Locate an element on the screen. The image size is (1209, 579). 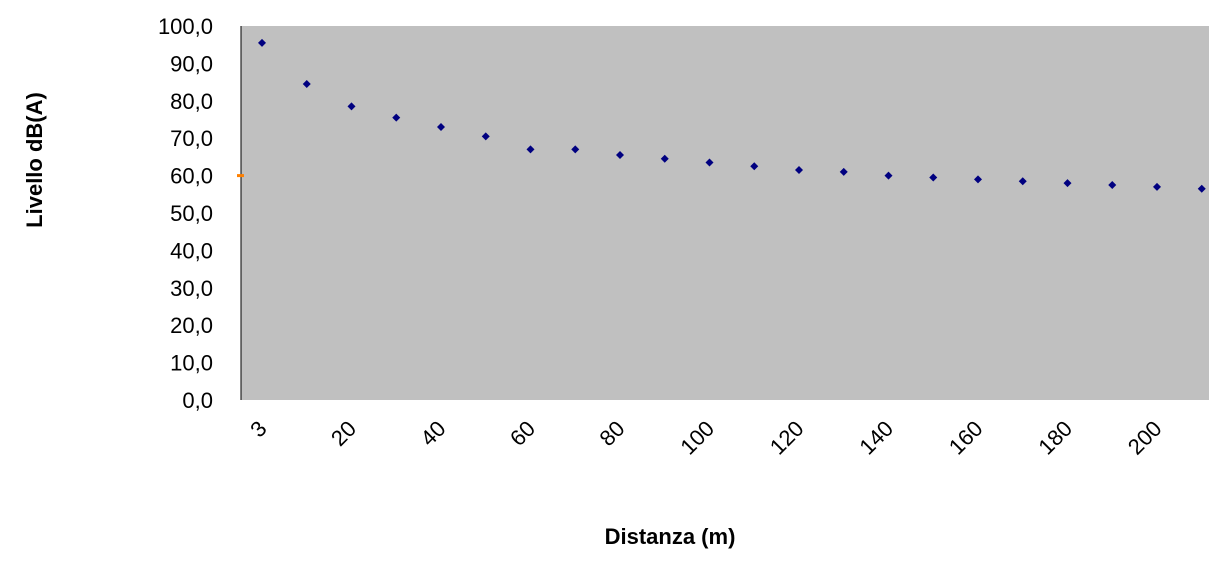
y-tick-label: 0,0 is located at coordinates (197, 400).